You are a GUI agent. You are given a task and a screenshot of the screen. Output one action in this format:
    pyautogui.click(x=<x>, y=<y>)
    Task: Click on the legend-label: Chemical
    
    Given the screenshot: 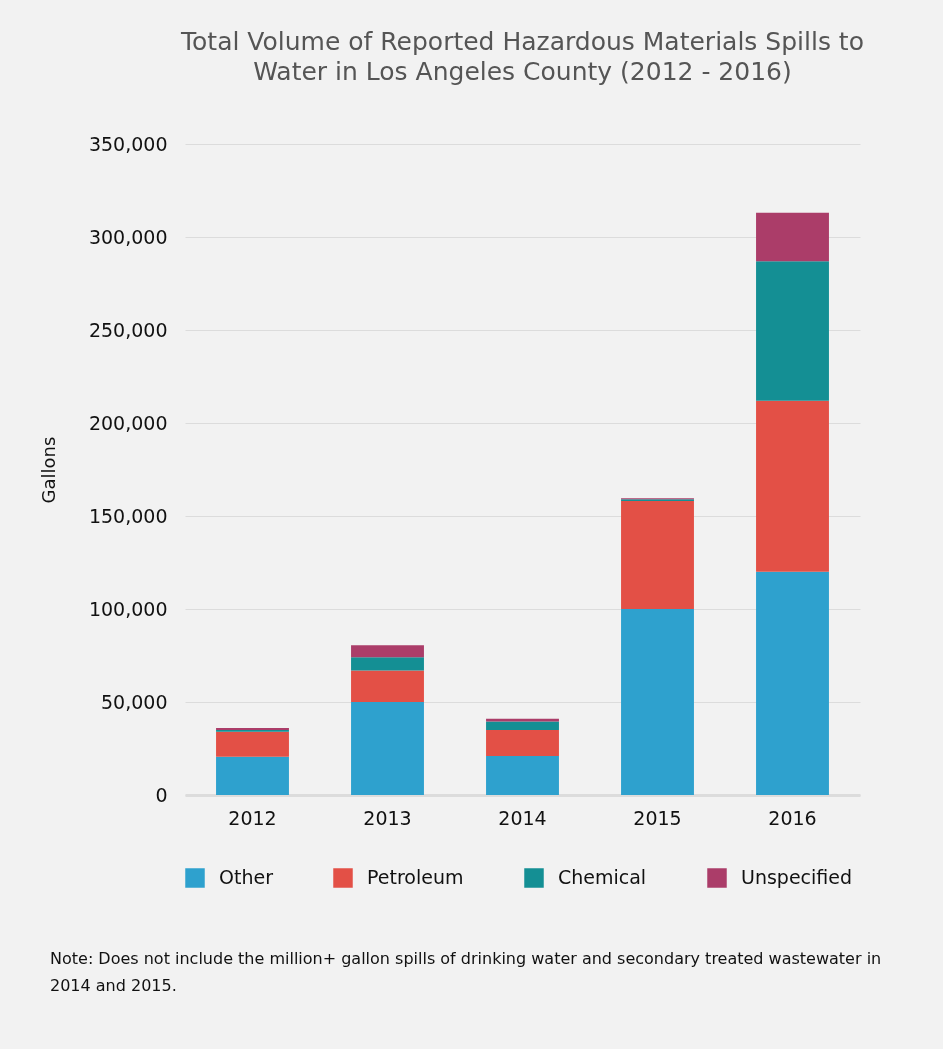 What is the action you would take?
    pyautogui.click(x=602, y=877)
    